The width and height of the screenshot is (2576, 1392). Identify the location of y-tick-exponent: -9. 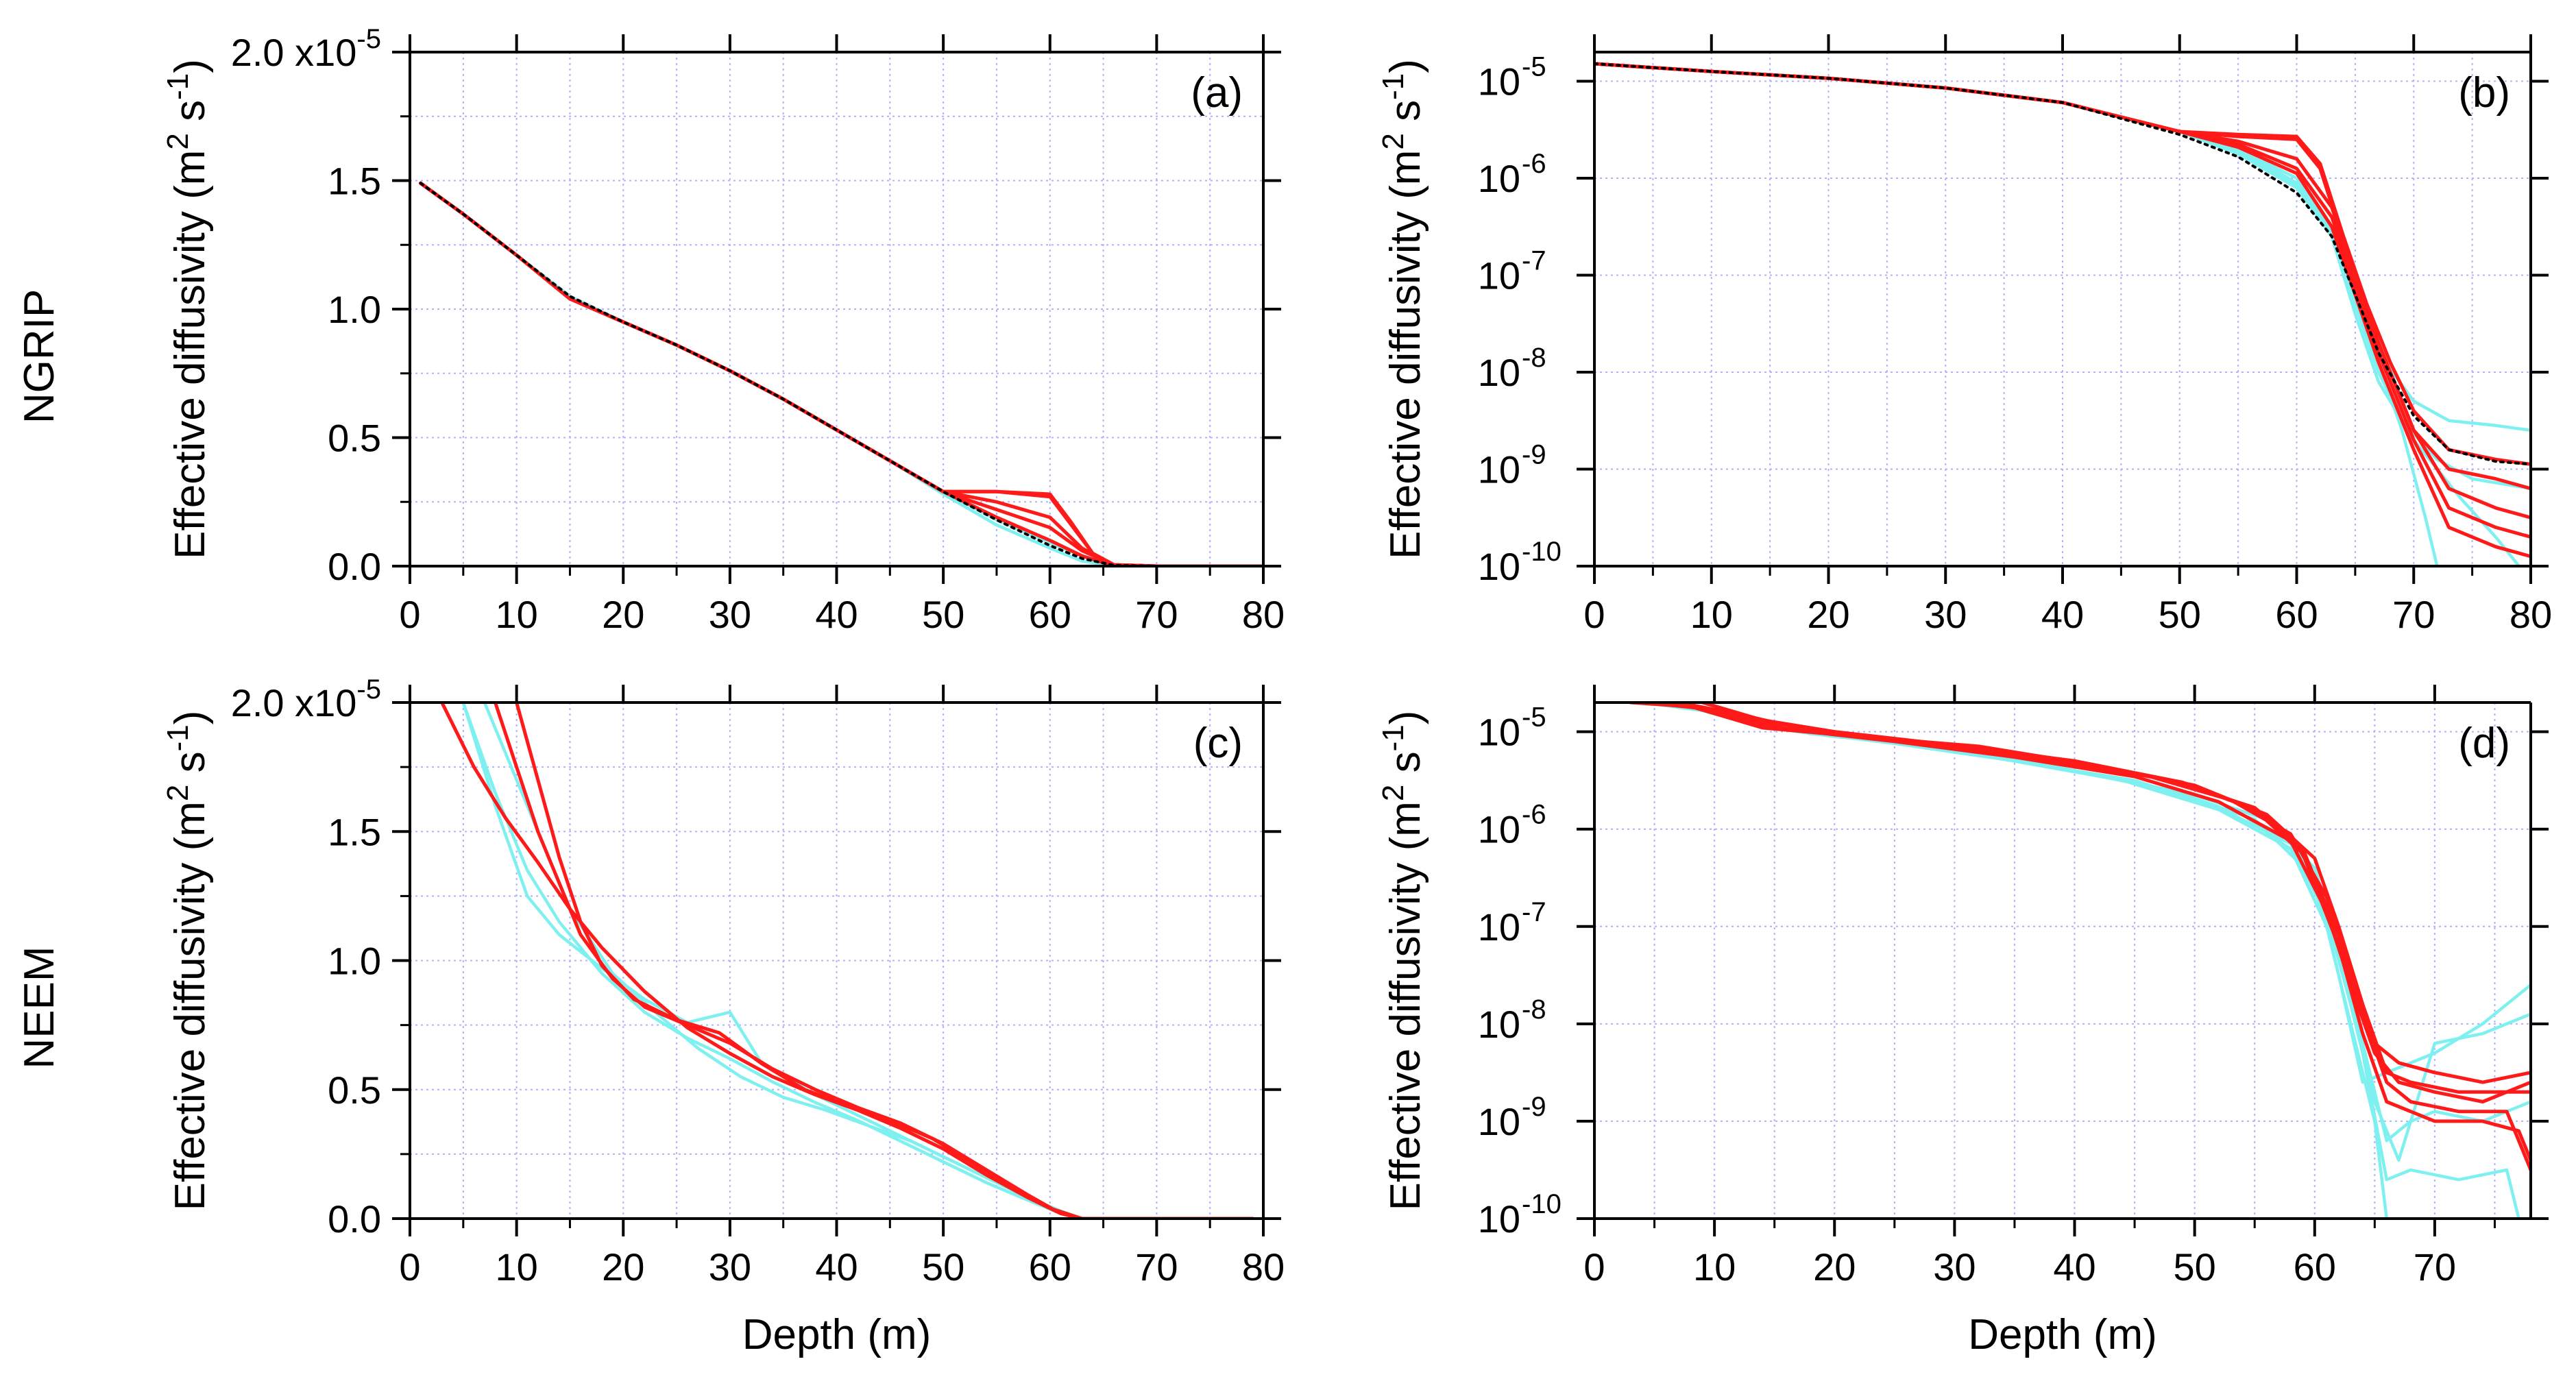
(1534, 454).